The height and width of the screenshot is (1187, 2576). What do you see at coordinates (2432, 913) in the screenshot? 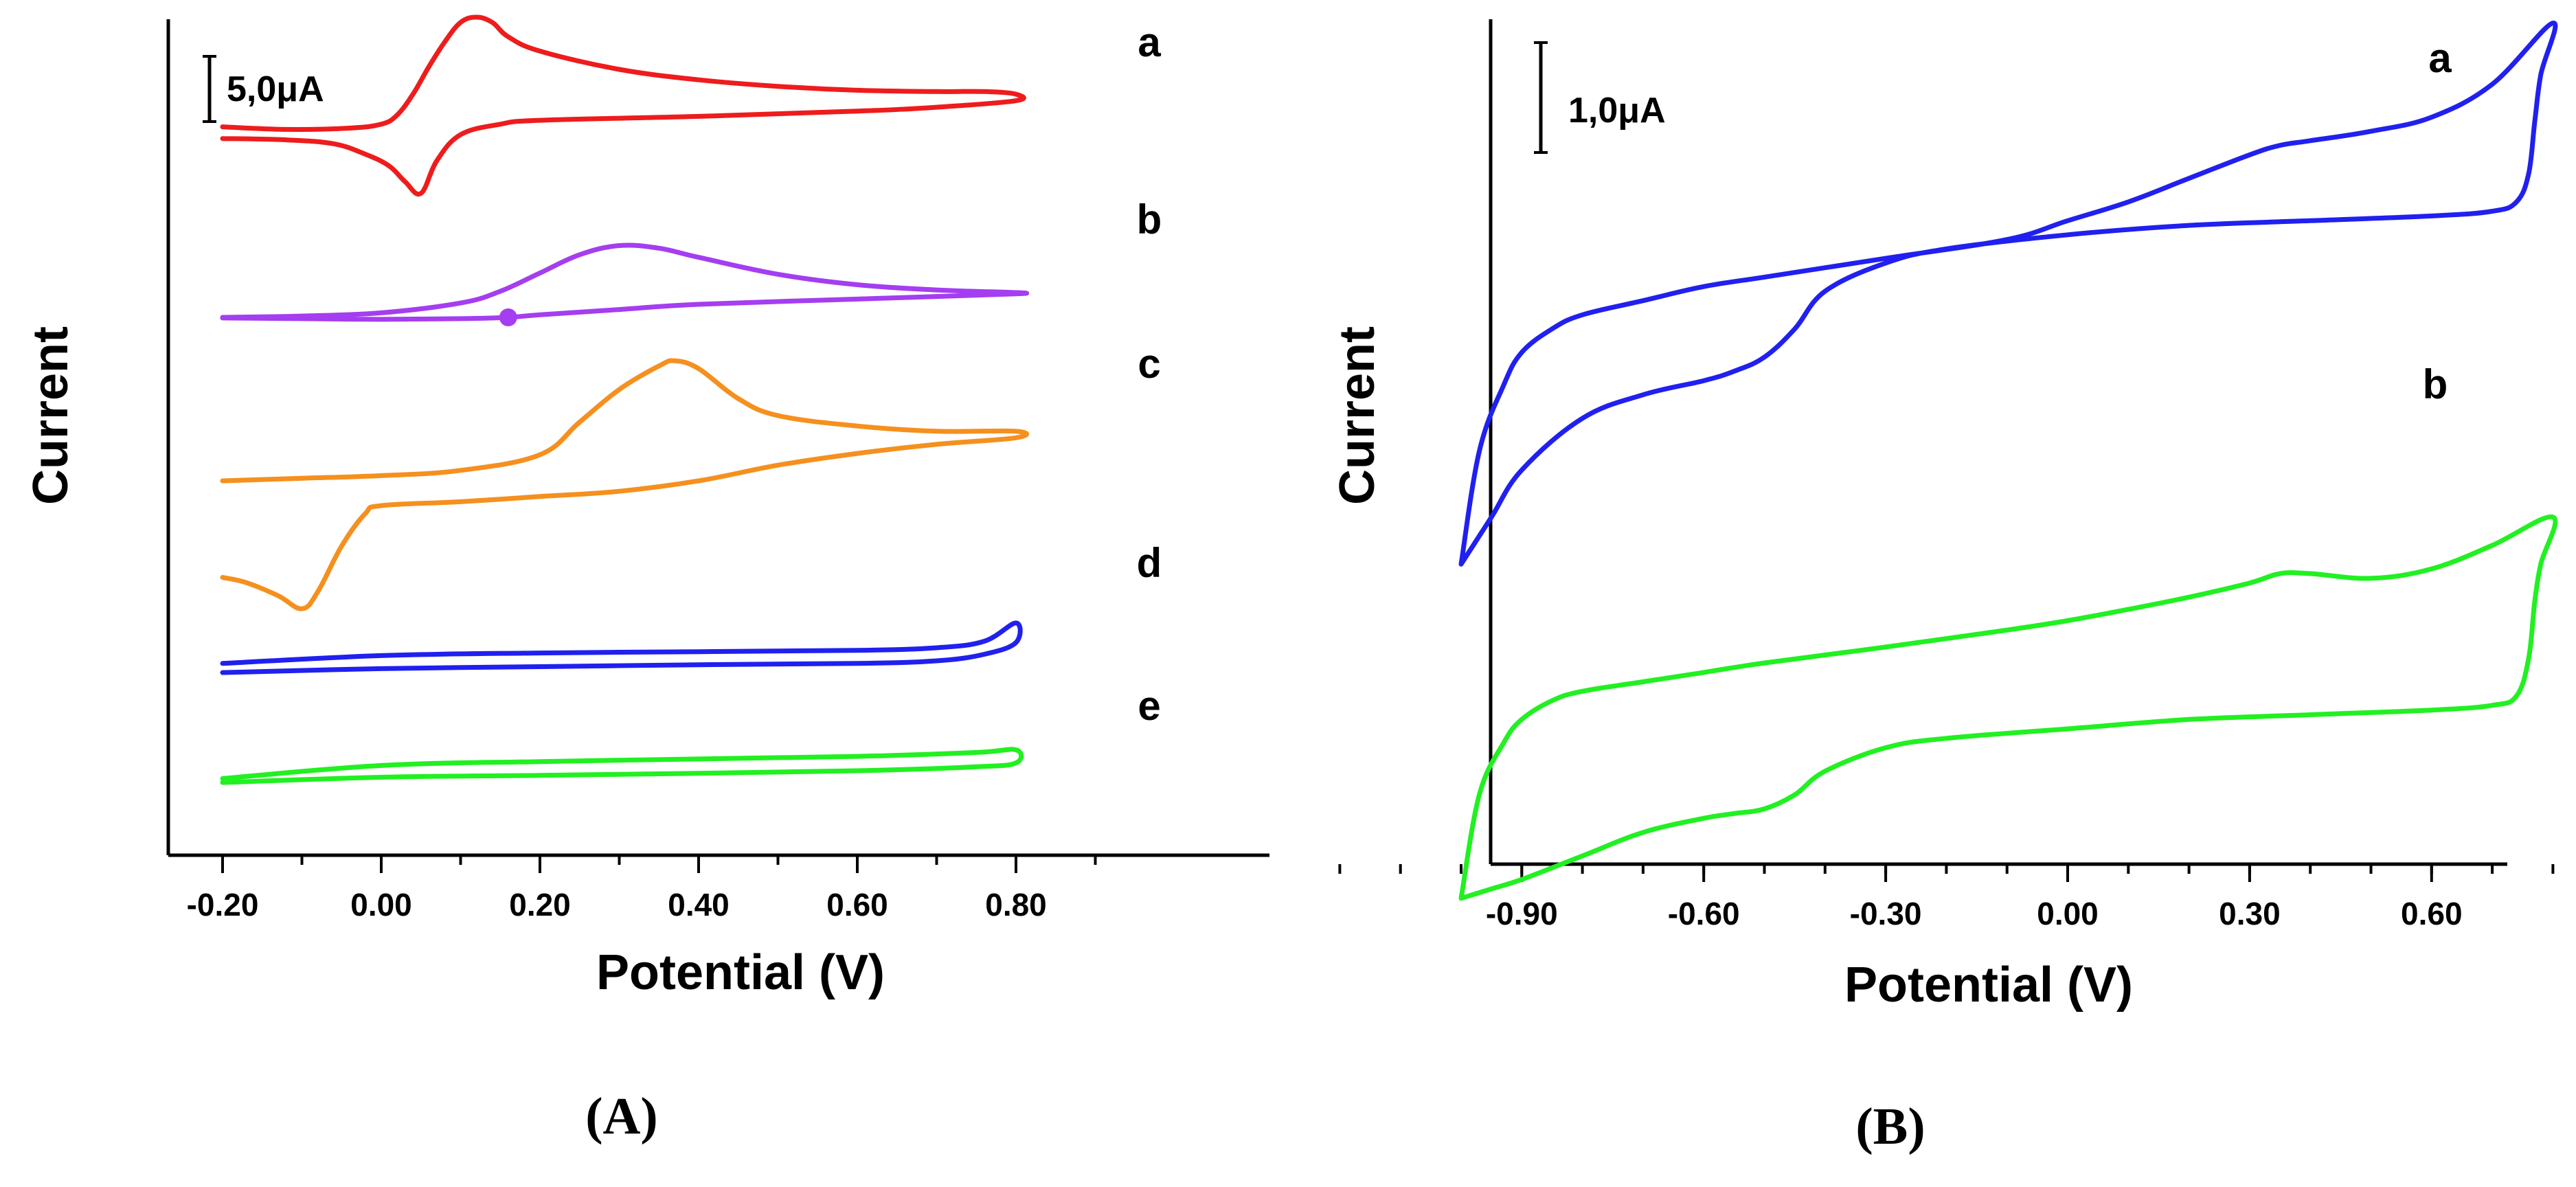
I see `panel-b-x-tick-label: 0.60` at bounding box center [2432, 913].